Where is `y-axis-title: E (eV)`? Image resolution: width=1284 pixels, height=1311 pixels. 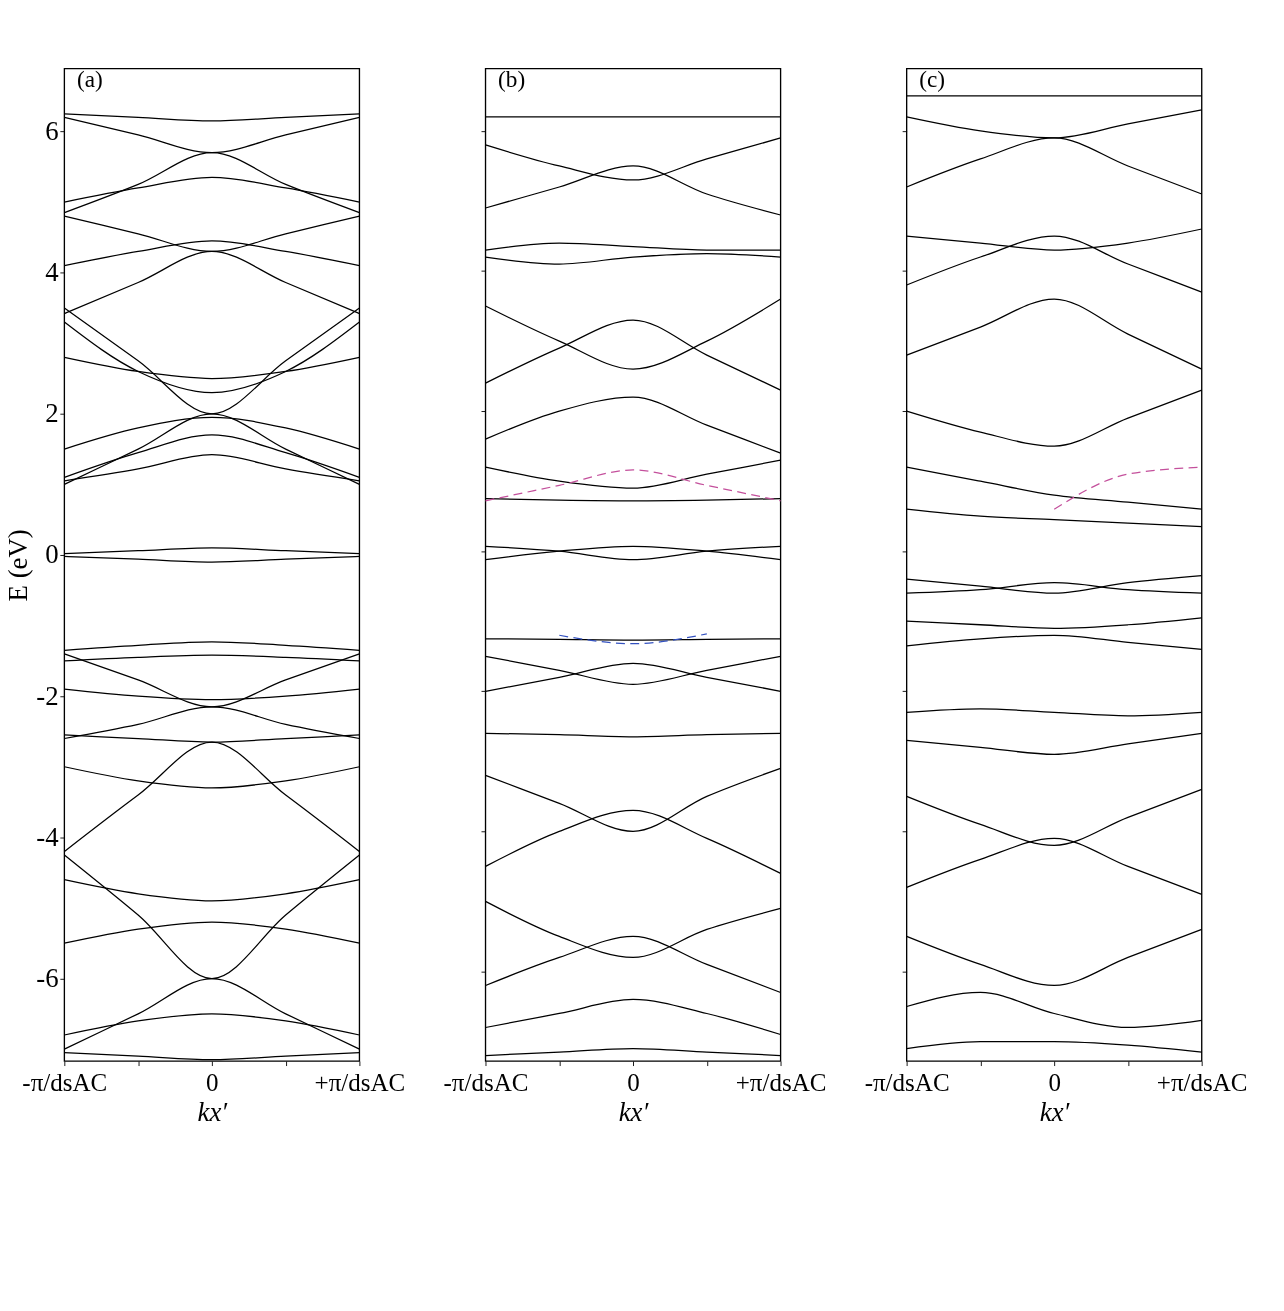 y-axis-title: E (eV) is located at coordinates (18, 565).